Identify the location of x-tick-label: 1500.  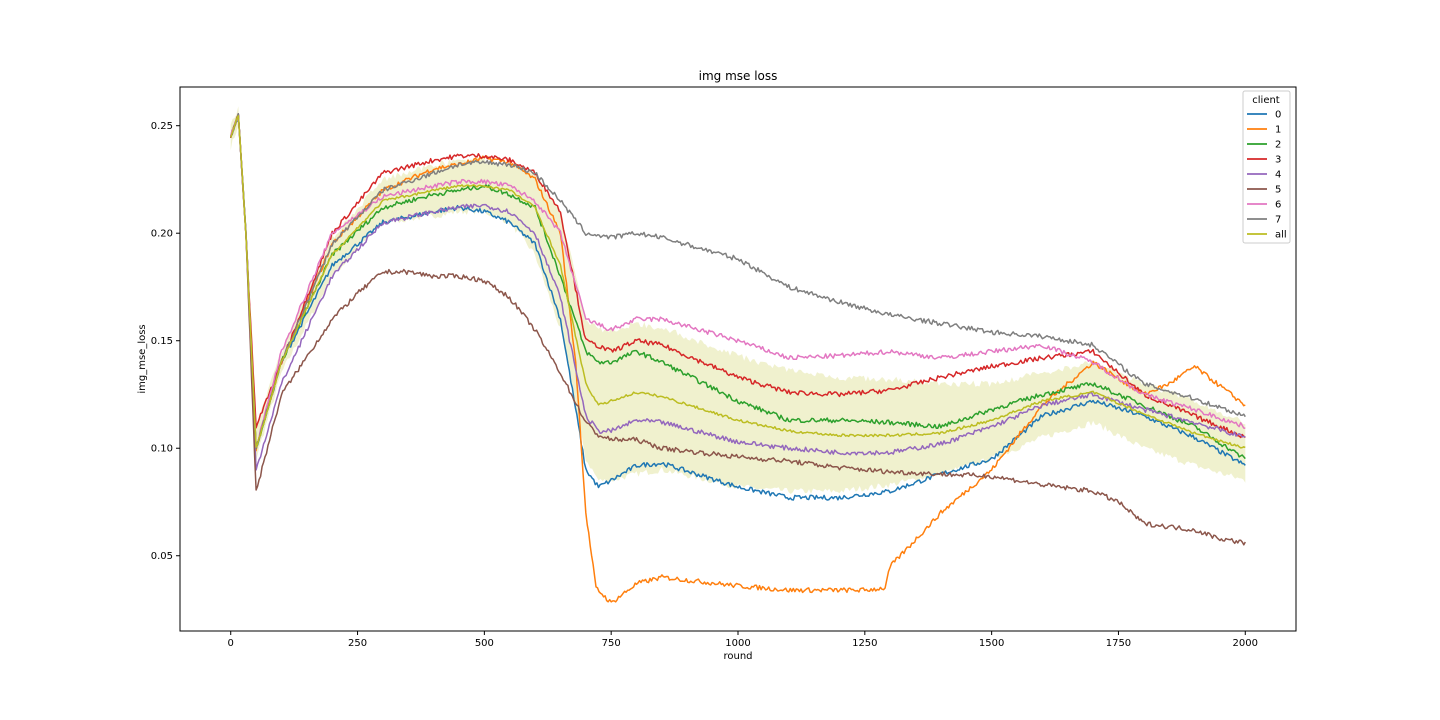
(991, 643).